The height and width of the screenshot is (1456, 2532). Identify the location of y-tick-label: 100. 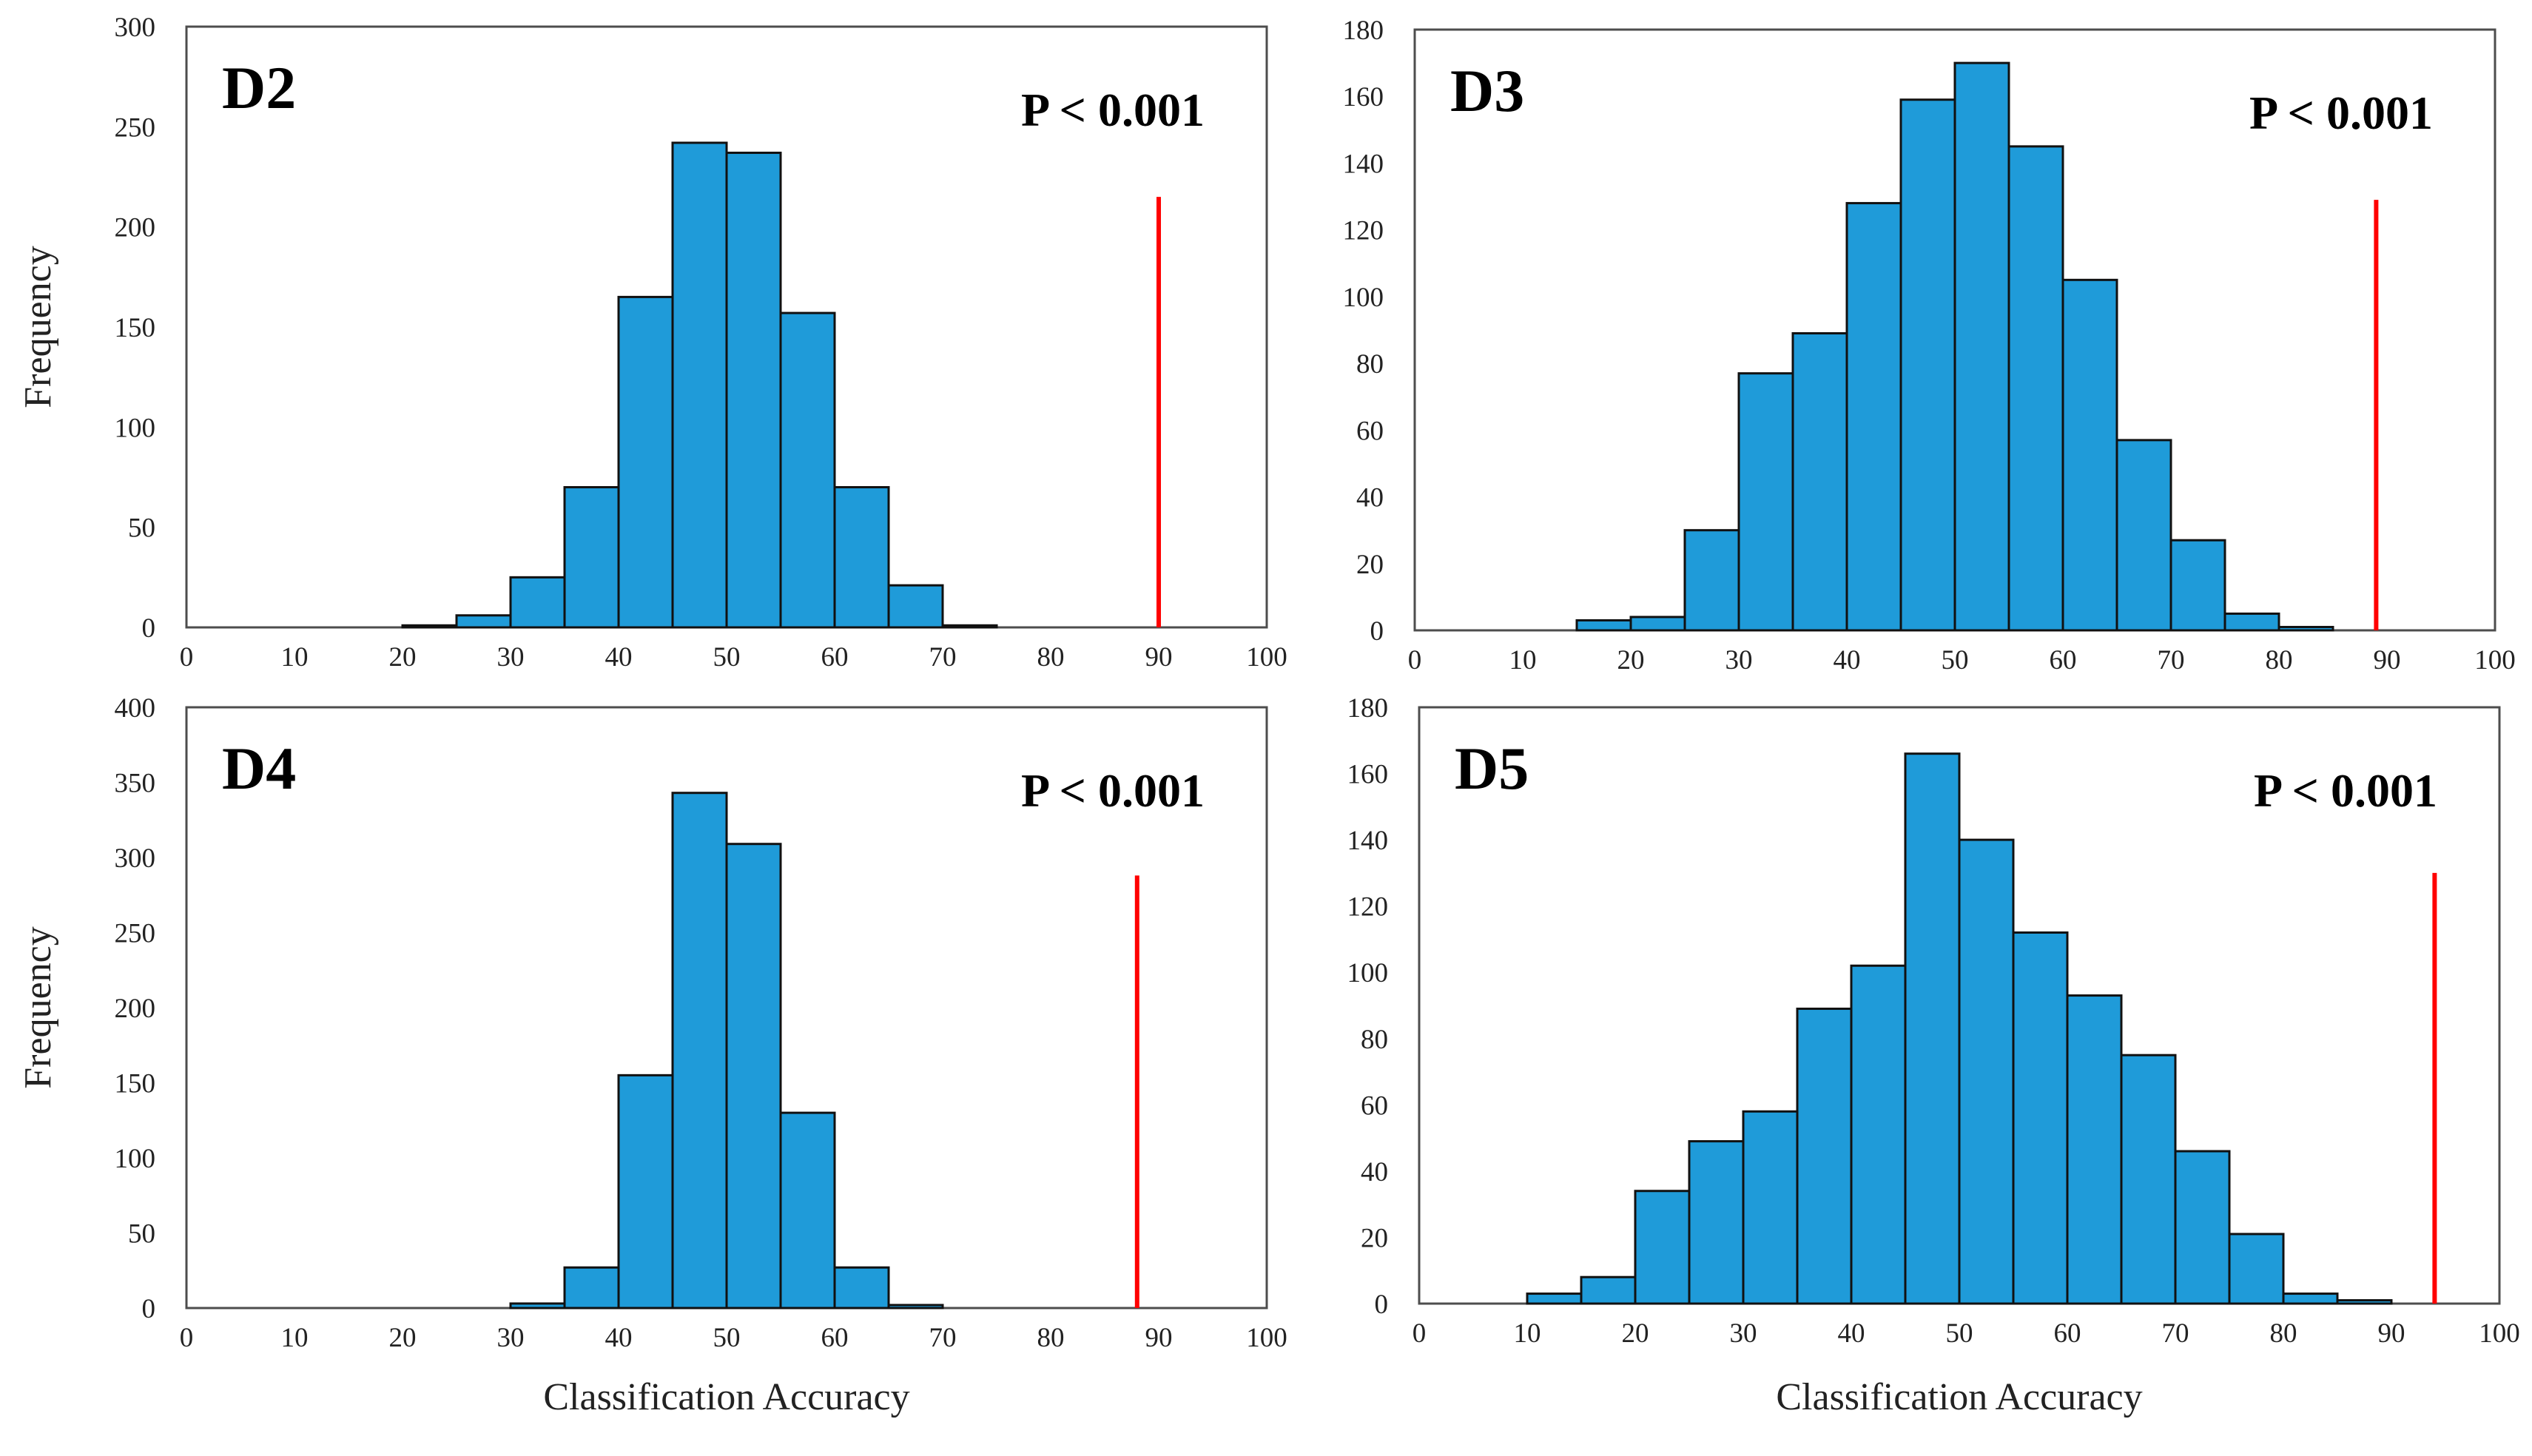
(135, 428).